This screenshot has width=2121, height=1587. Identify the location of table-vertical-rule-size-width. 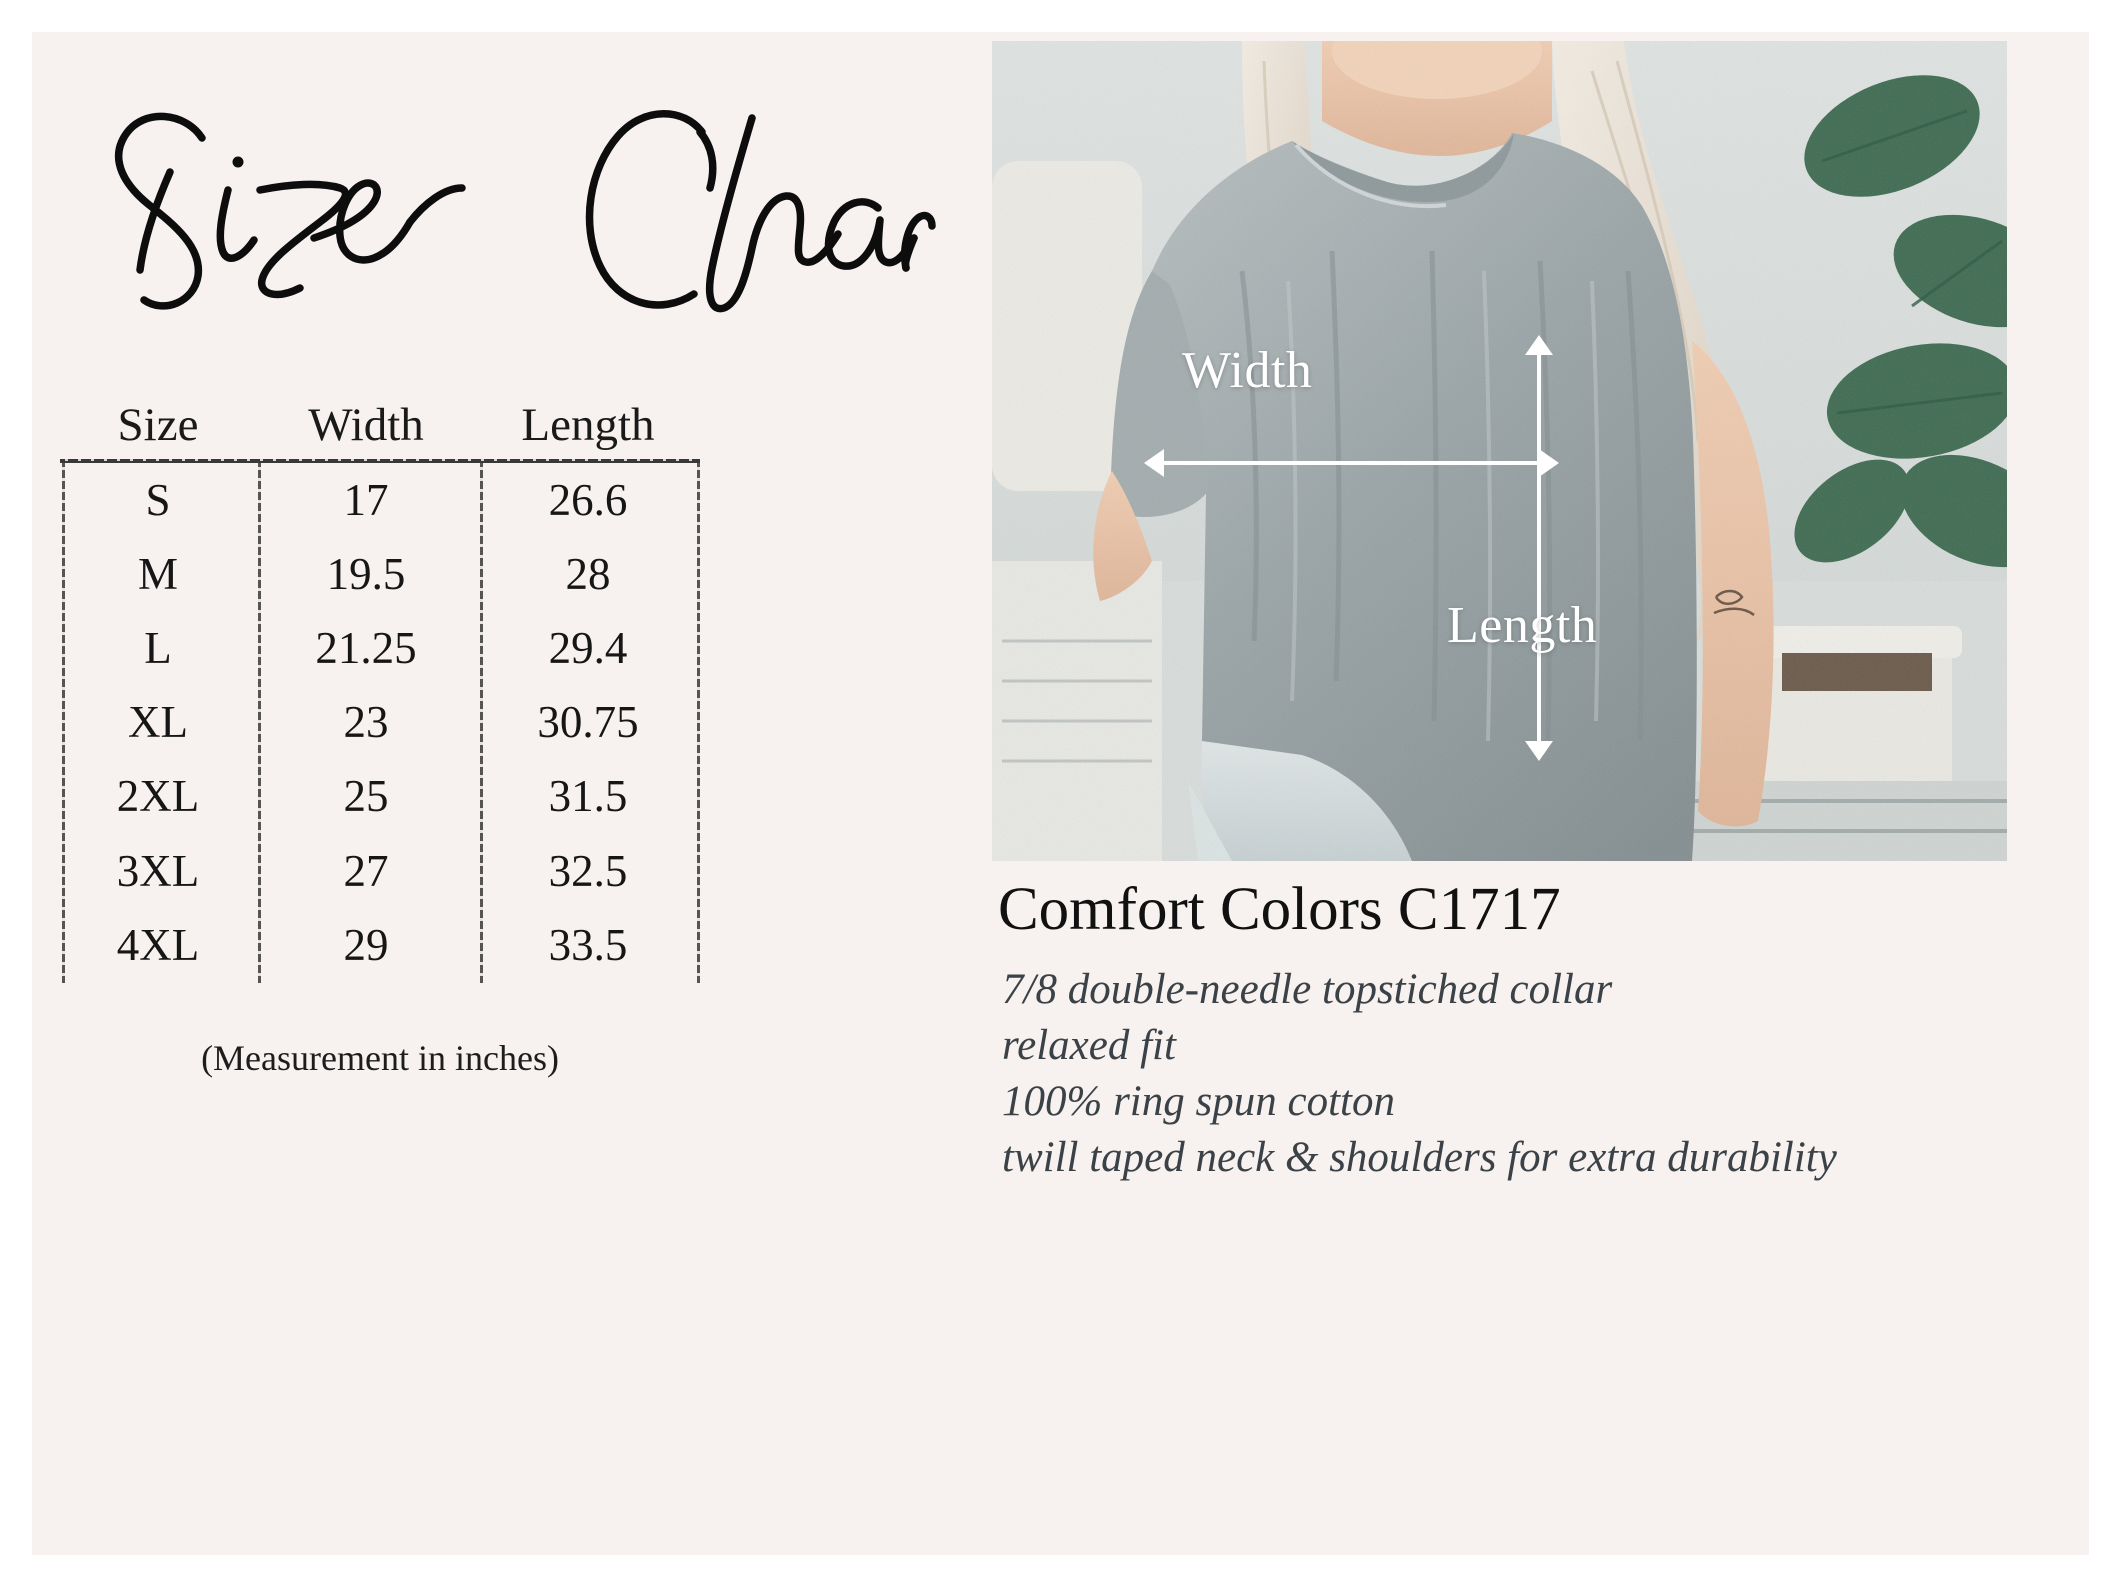
(259, 723).